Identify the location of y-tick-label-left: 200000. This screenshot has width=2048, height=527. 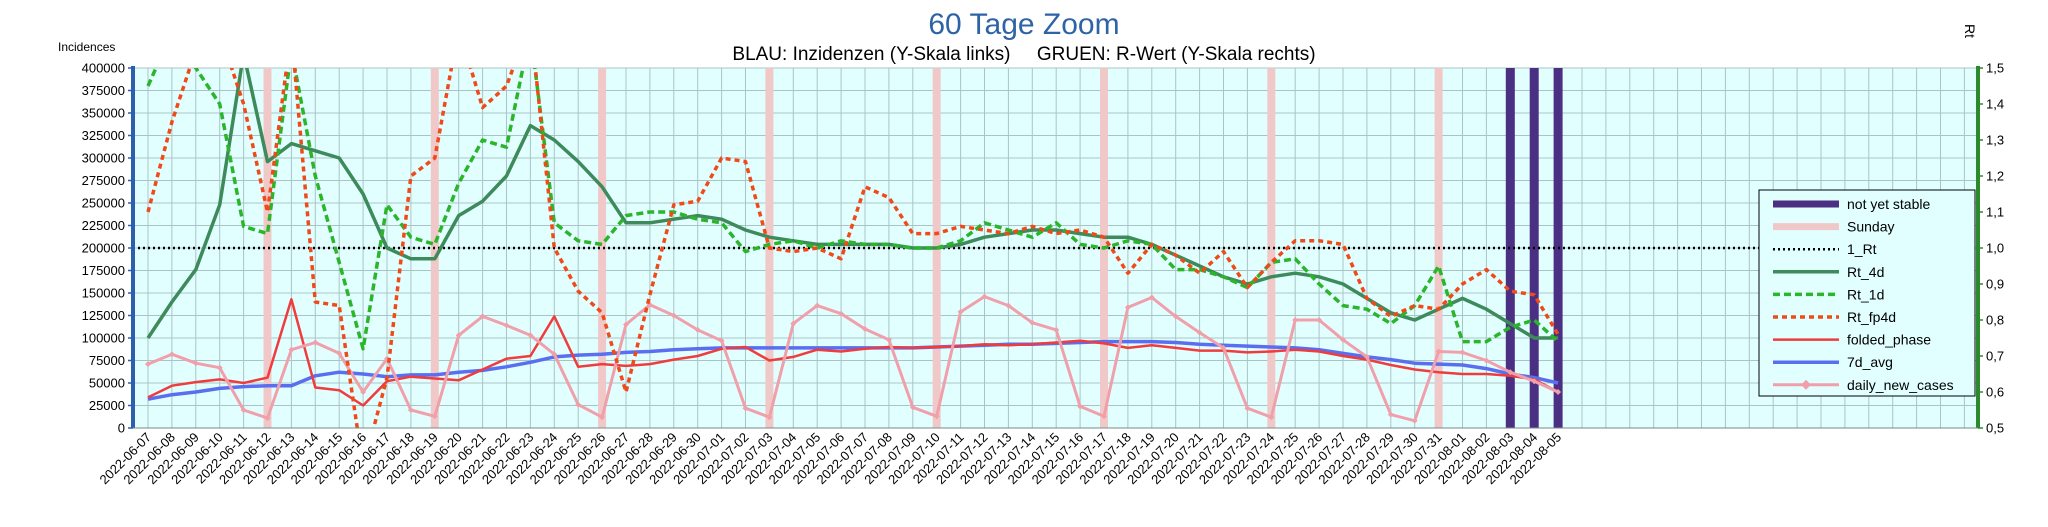
(103, 248).